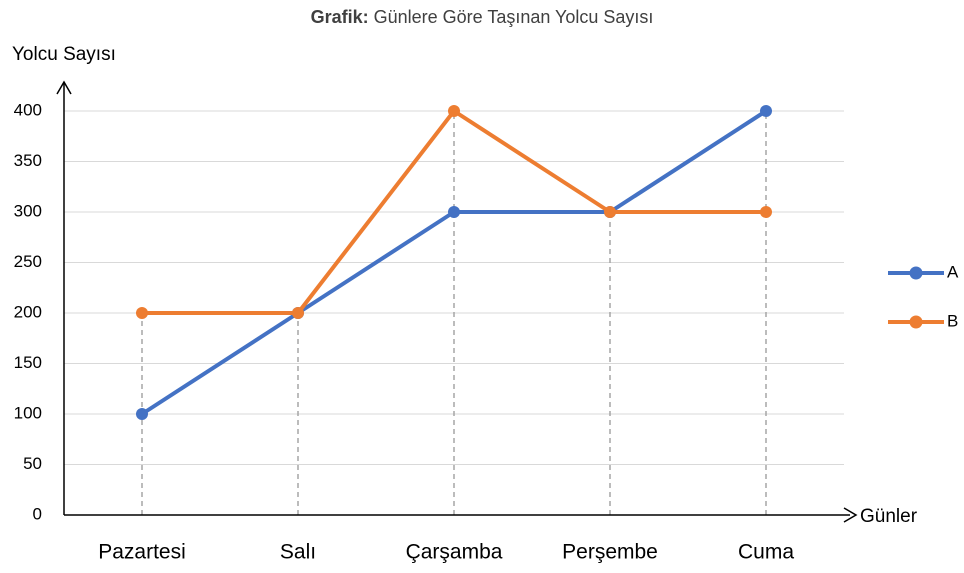 Image resolution: width=964 pixels, height=573 pixels. What do you see at coordinates (28, 261) in the screenshot?
I see `y-tick-label: 250` at bounding box center [28, 261].